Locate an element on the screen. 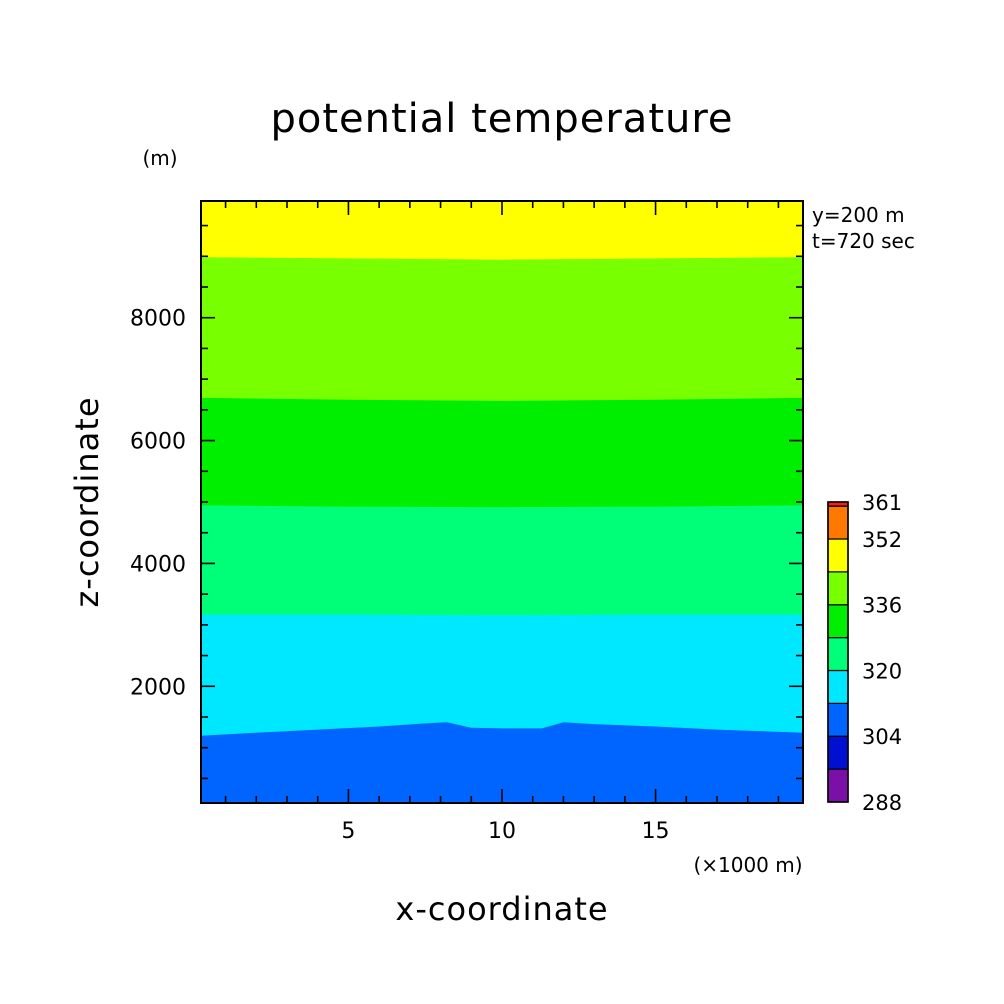 This screenshot has height=1004, width=1004. colorbar-frame is located at coordinates (838, 652).